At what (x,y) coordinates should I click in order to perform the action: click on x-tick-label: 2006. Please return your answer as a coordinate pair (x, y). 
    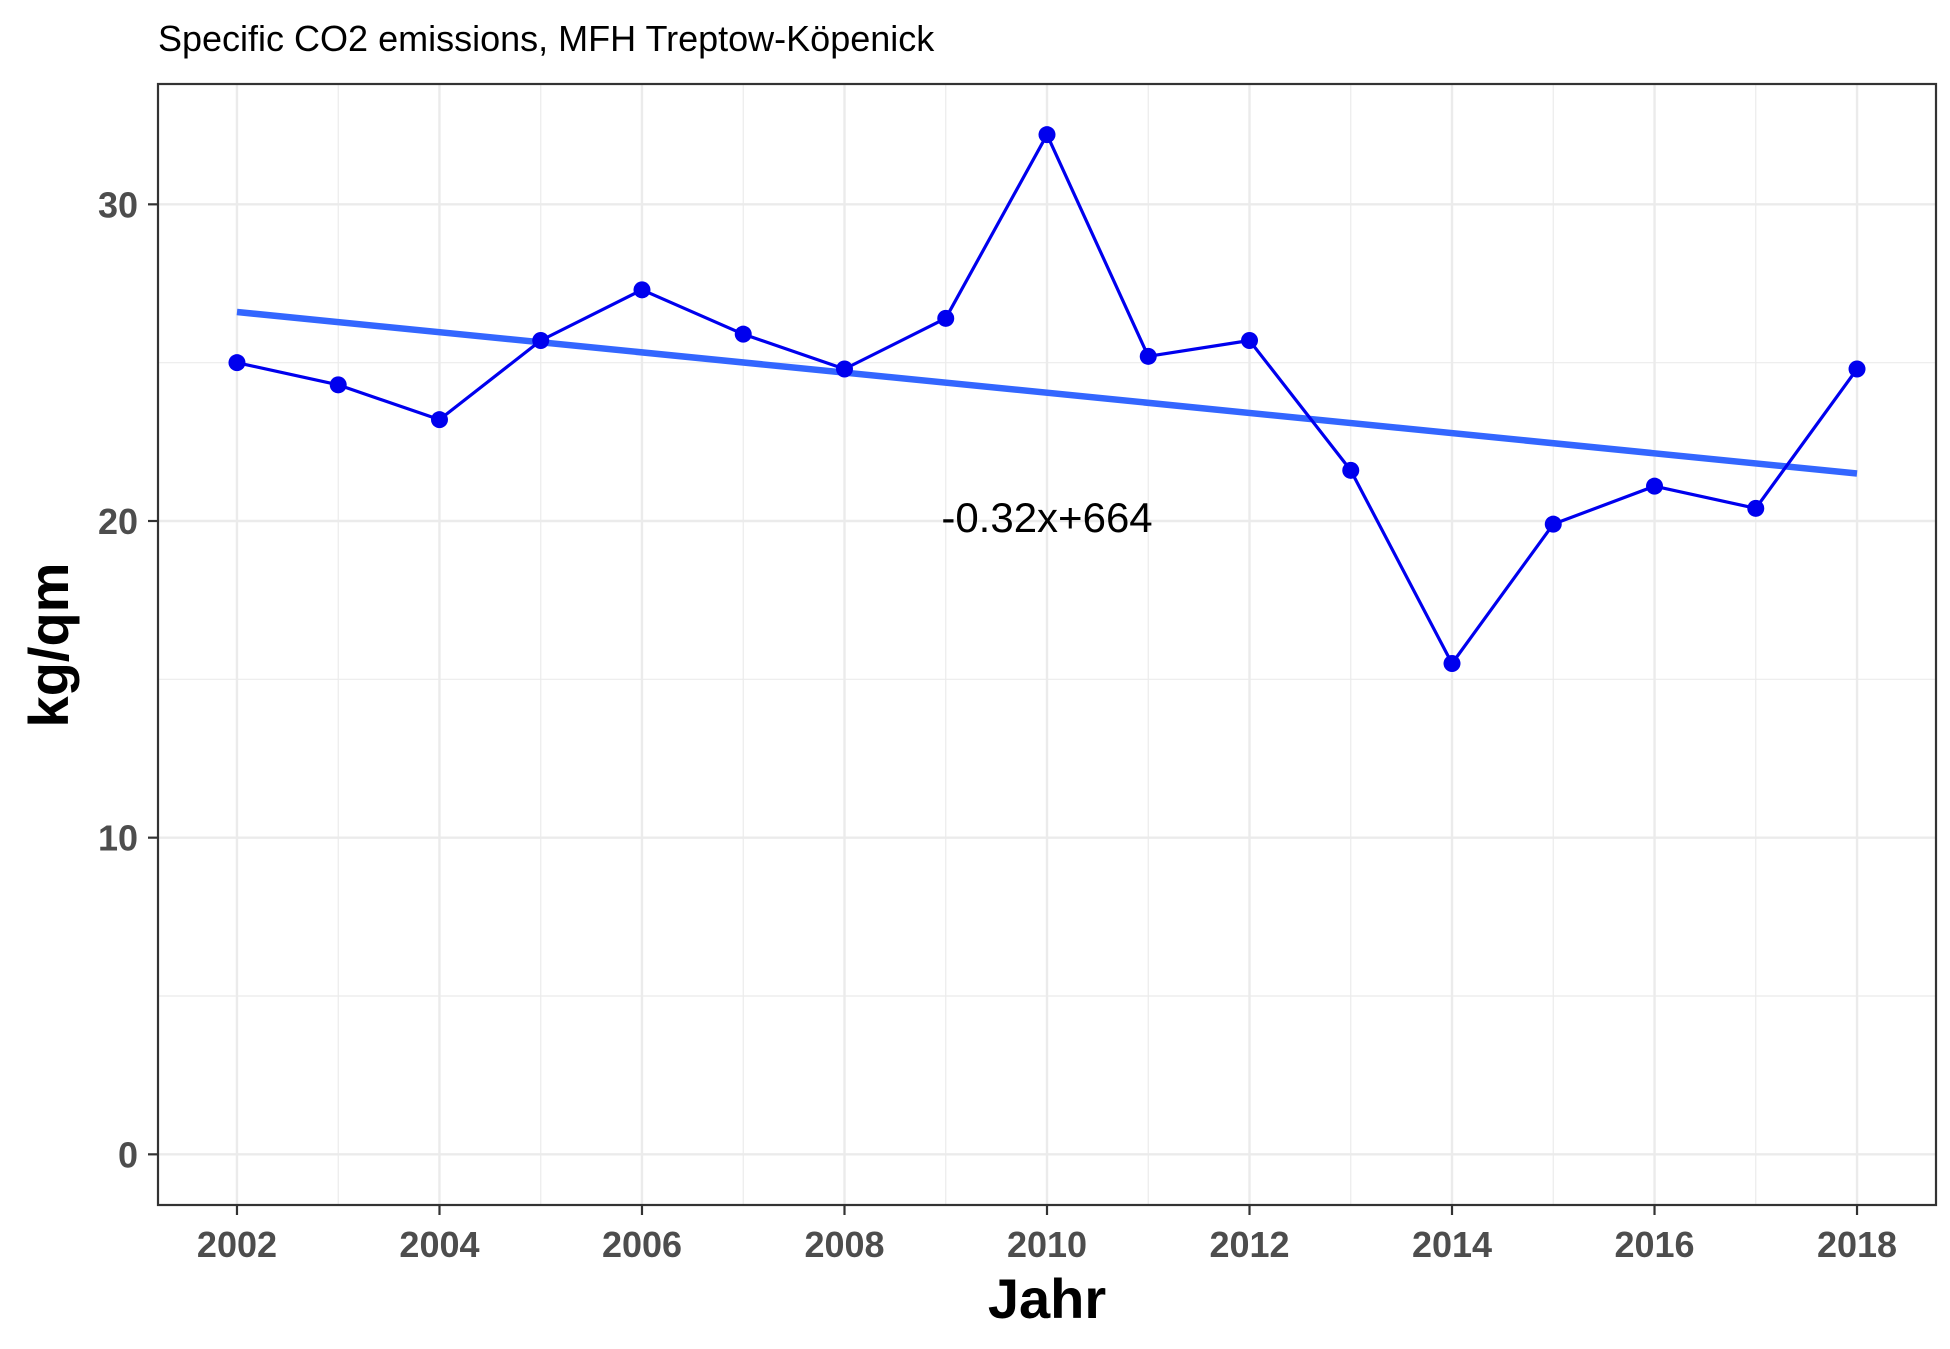
    Looking at the image, I should click on (642, 1244).